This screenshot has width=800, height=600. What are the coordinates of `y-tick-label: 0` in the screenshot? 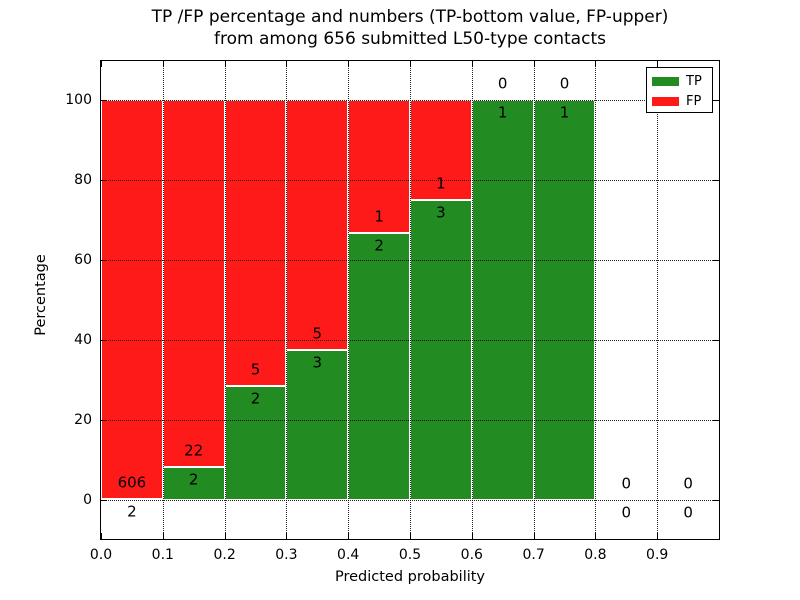 It's located at (87, 500).